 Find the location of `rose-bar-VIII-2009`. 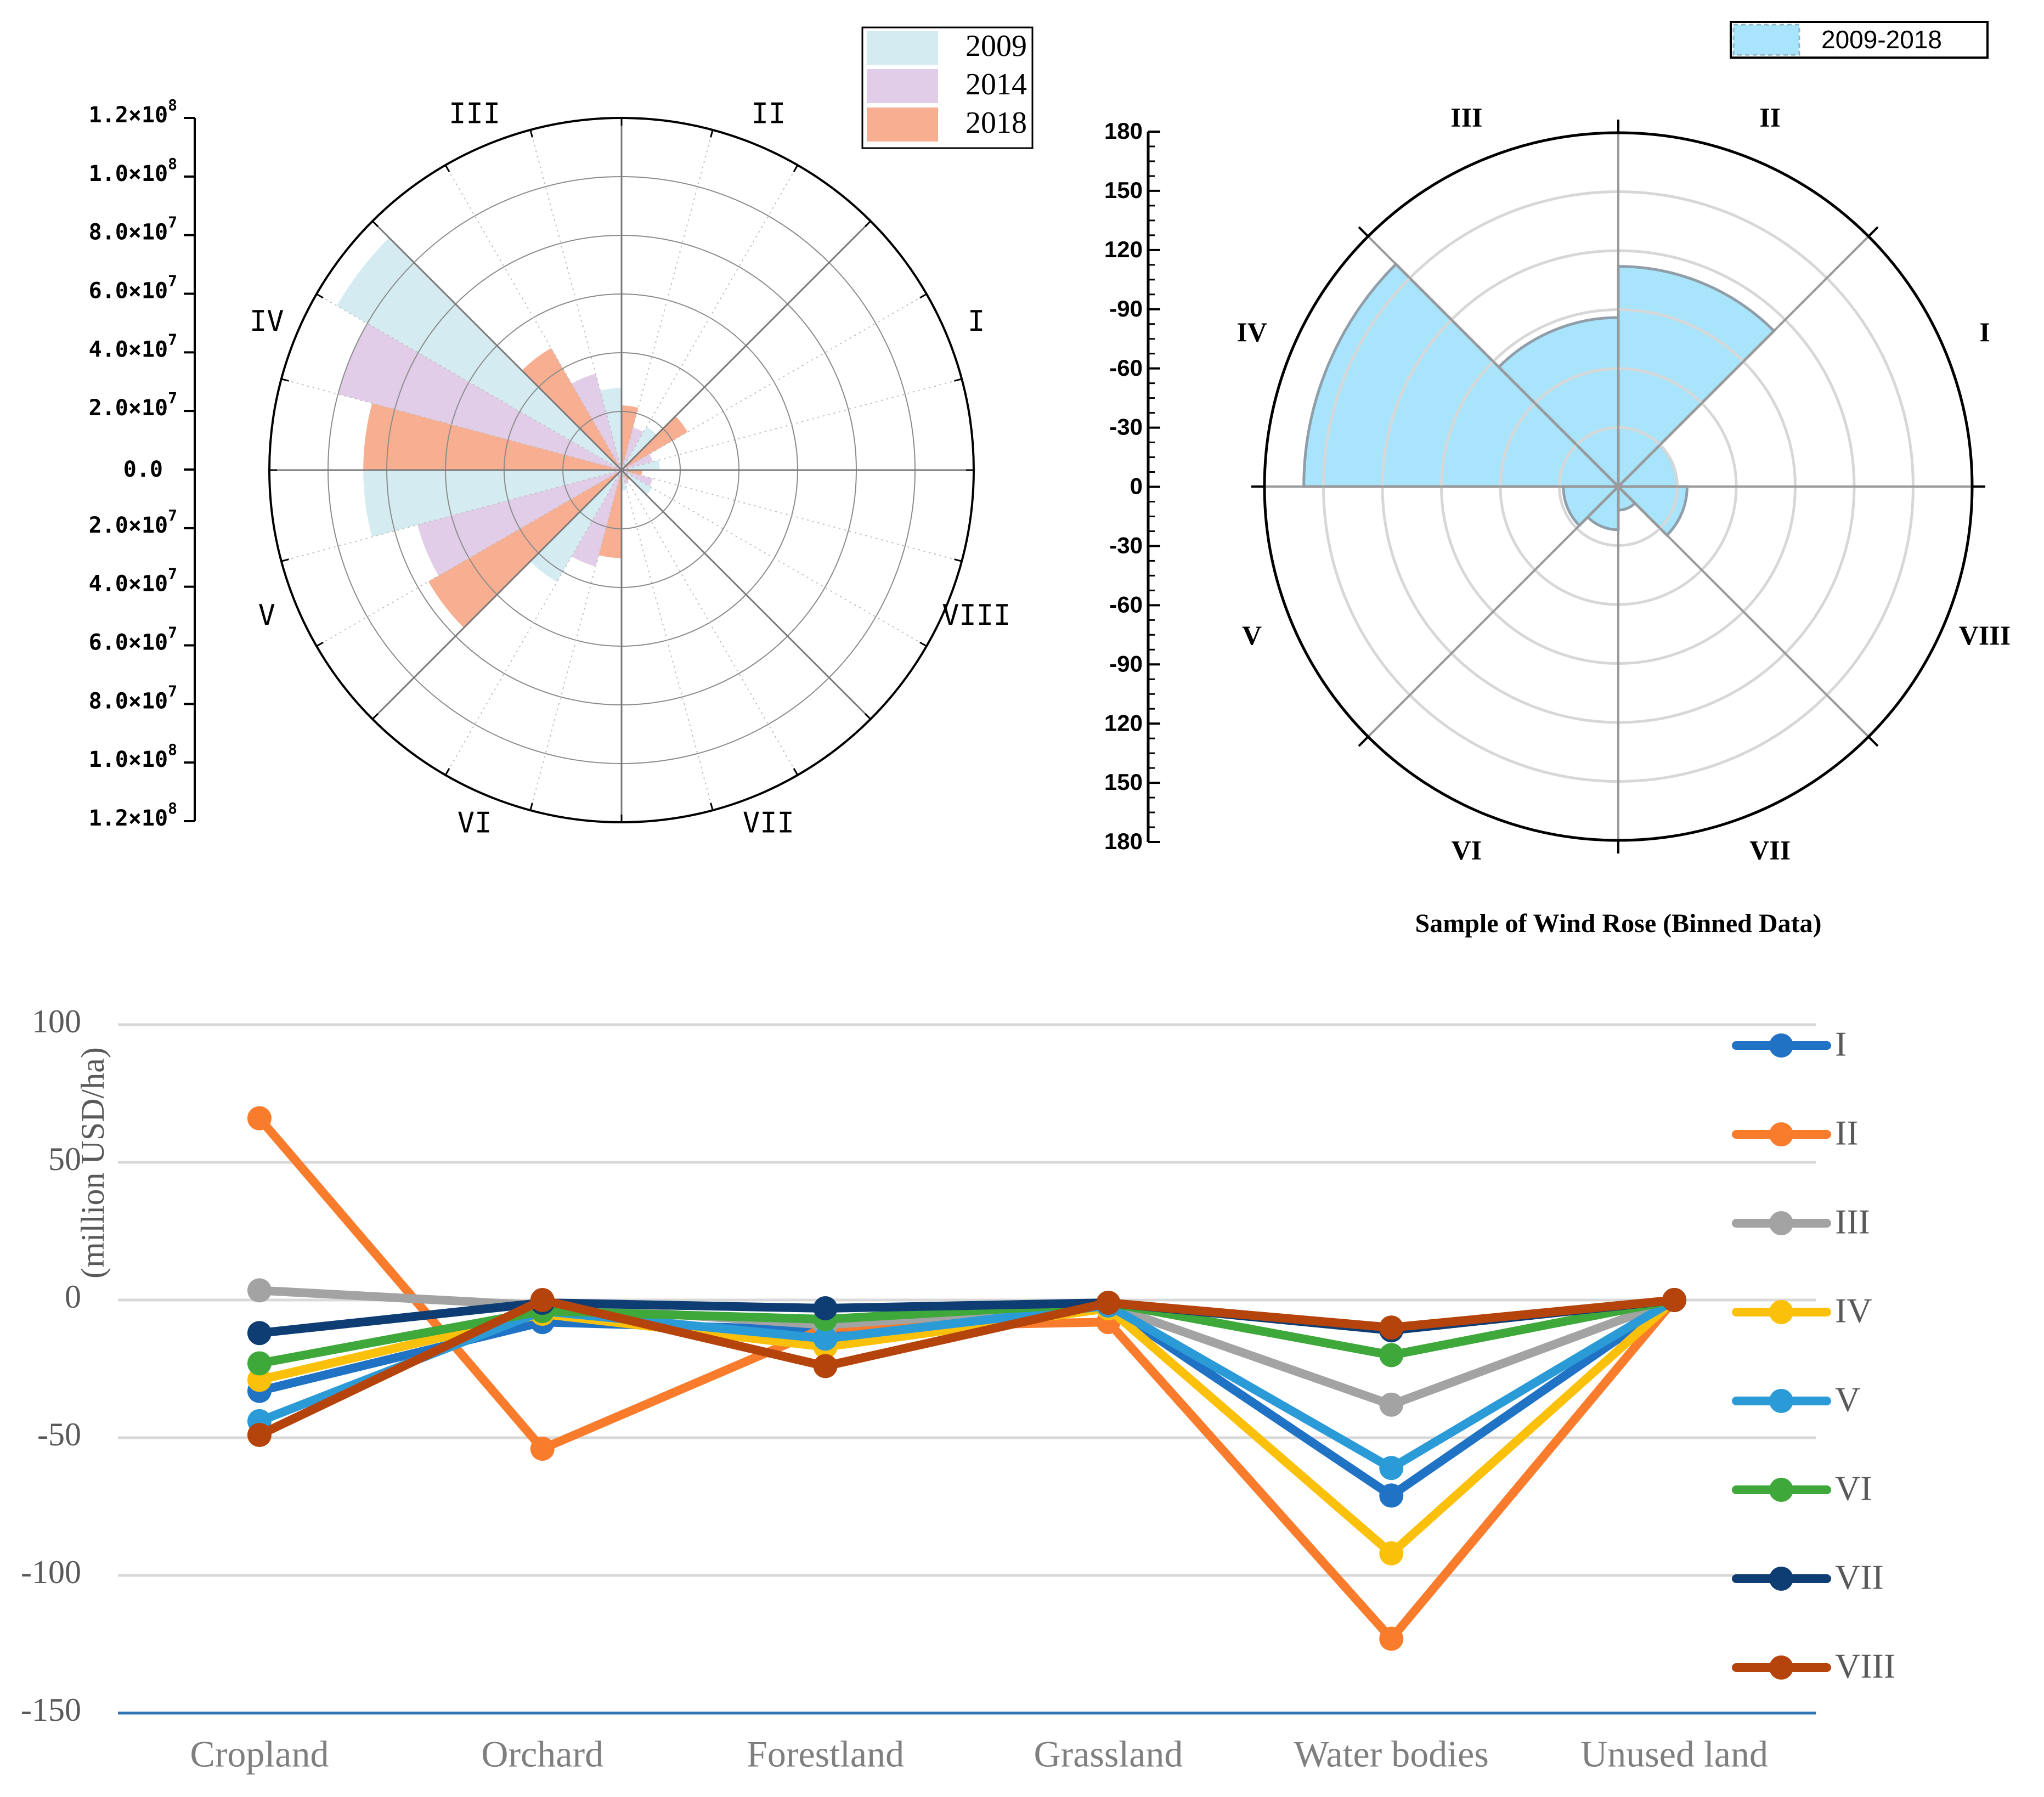

rose-bar-VIII-2009 is located at coordinates (637, 483).